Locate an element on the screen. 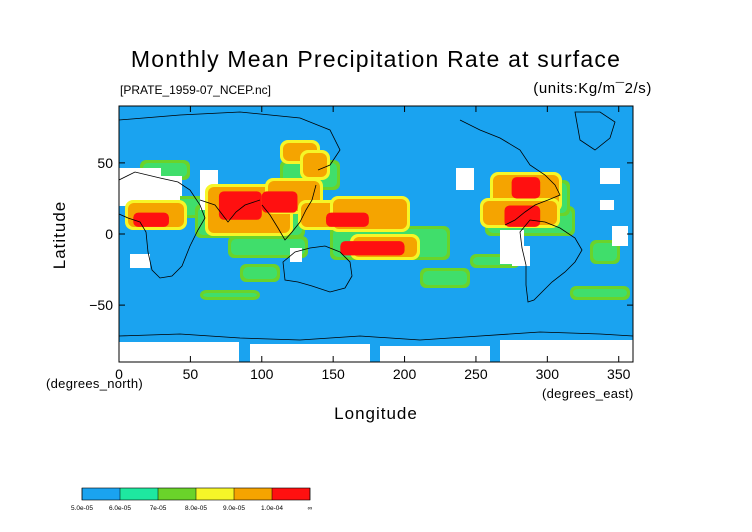  coastline-greenland is located at coordinates (595, 131).